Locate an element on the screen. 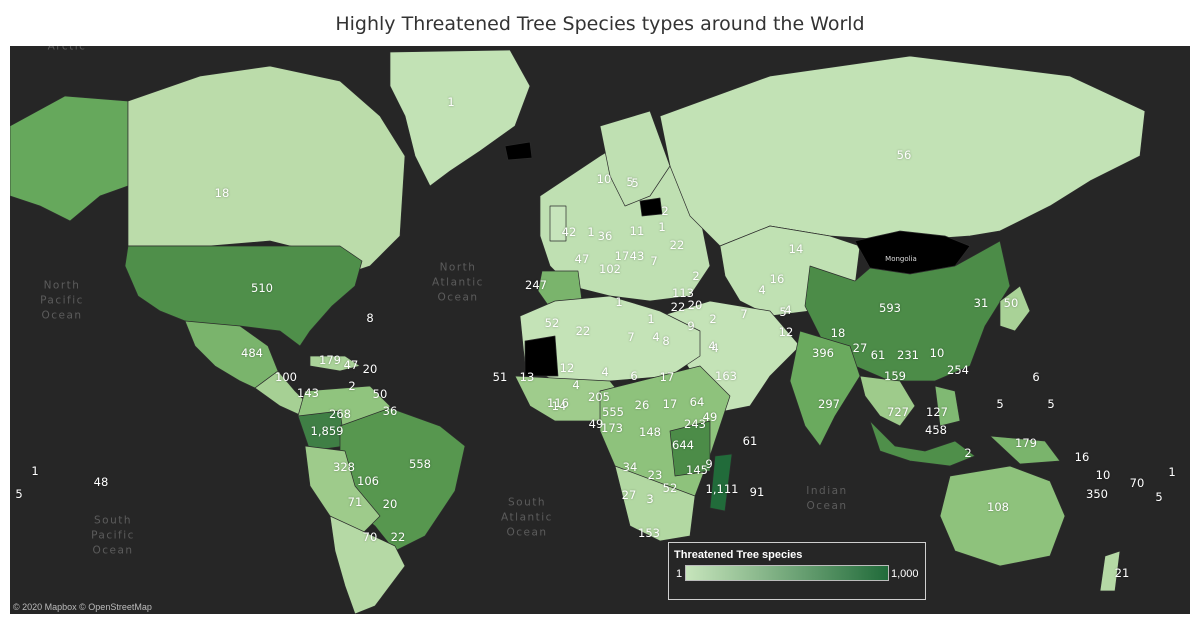 The image size is (1200, 624). region-value-label: 205 is located at coordinates (599, 397).